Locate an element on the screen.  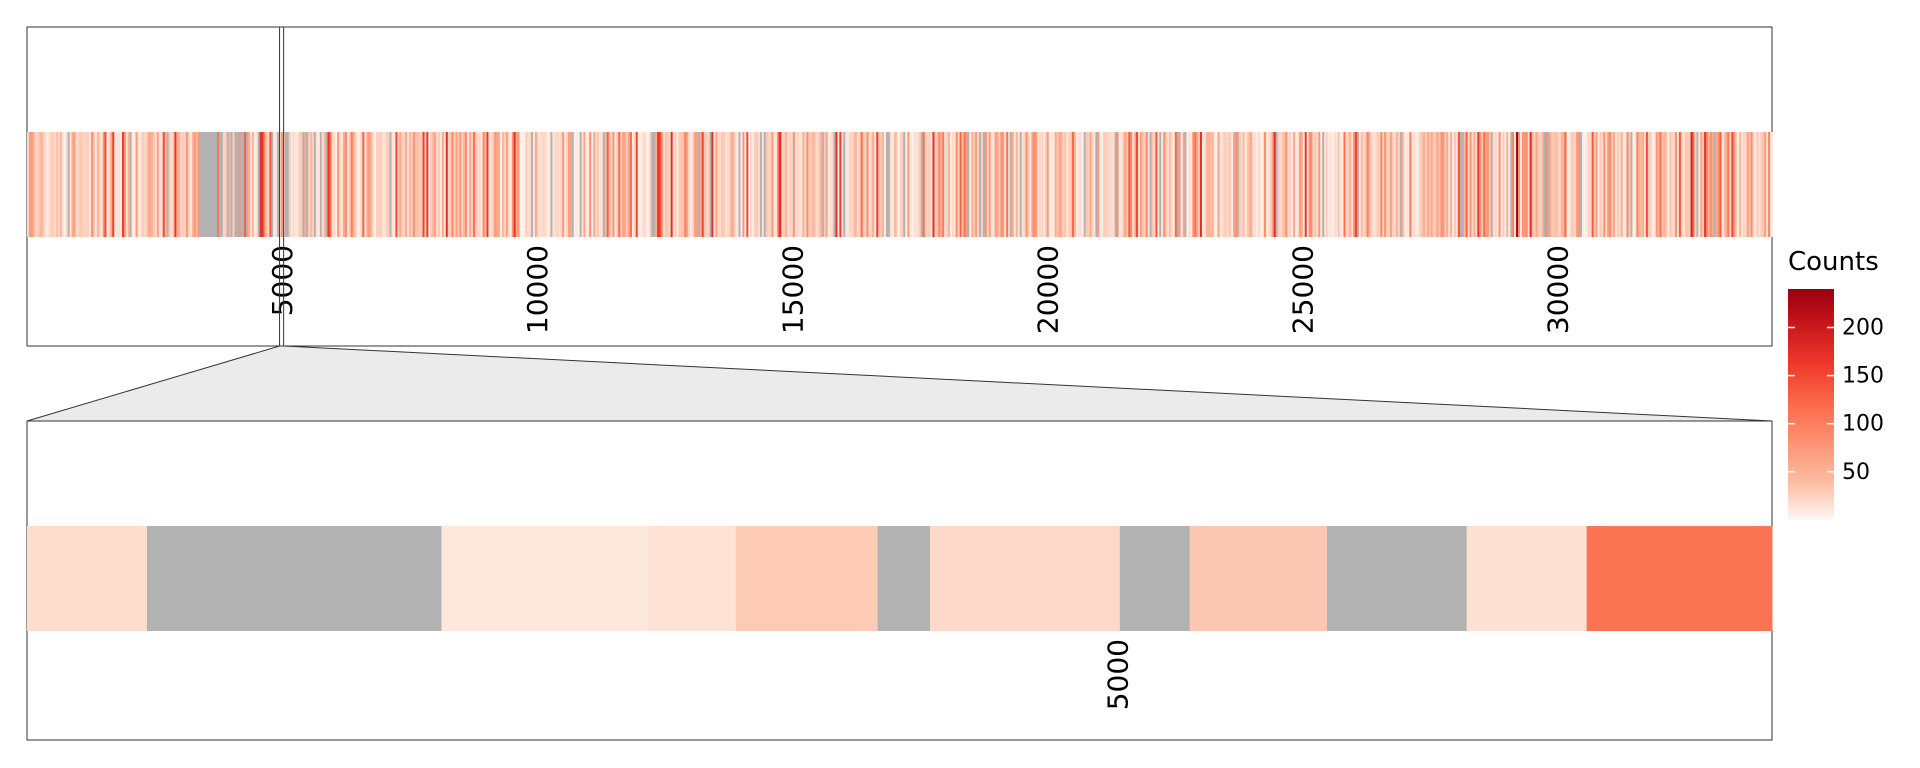
legend-ticks: 50 100 150 200 is located at coordinates (1836, 400).